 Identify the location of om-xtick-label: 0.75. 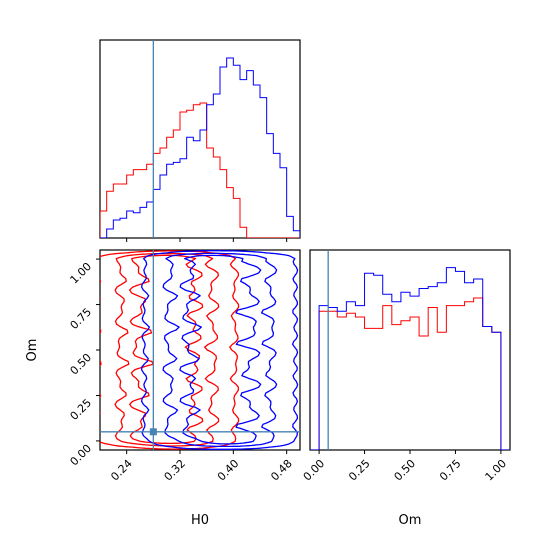
(450, 470).